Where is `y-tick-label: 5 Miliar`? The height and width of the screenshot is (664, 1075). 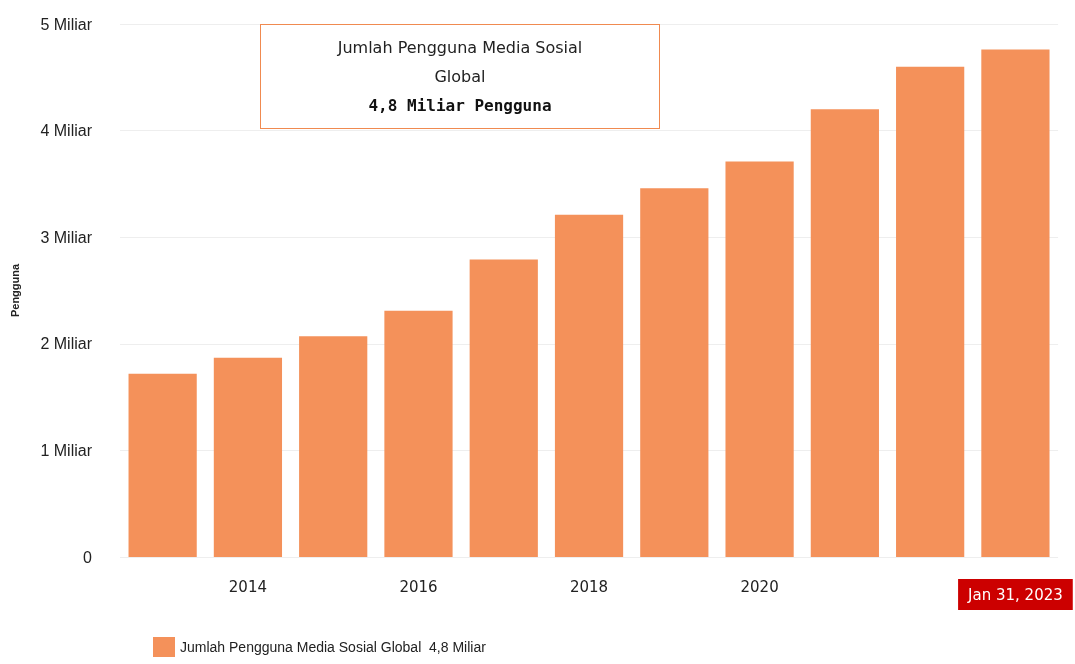 y-tick-label: 5 Miliar is located at coordinates (66, 24).